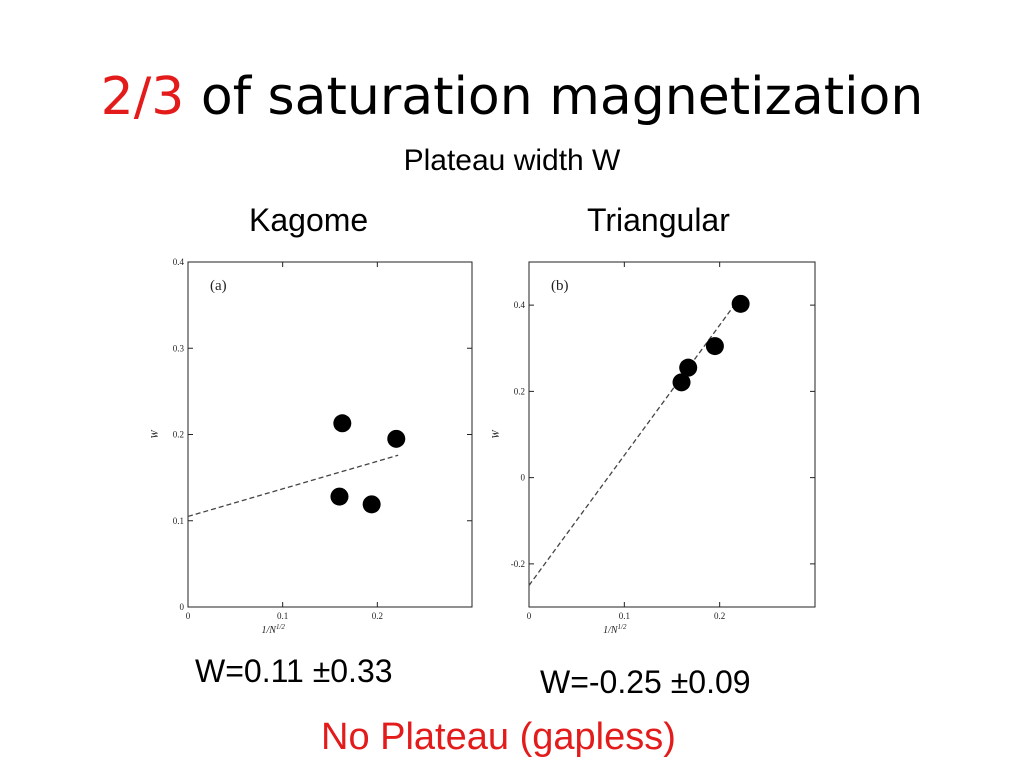  What do you see at coordinates (520, 305) in the screenshot?
I see `triangular-ytick-label: 0.4` at bounding box center [520, 305].